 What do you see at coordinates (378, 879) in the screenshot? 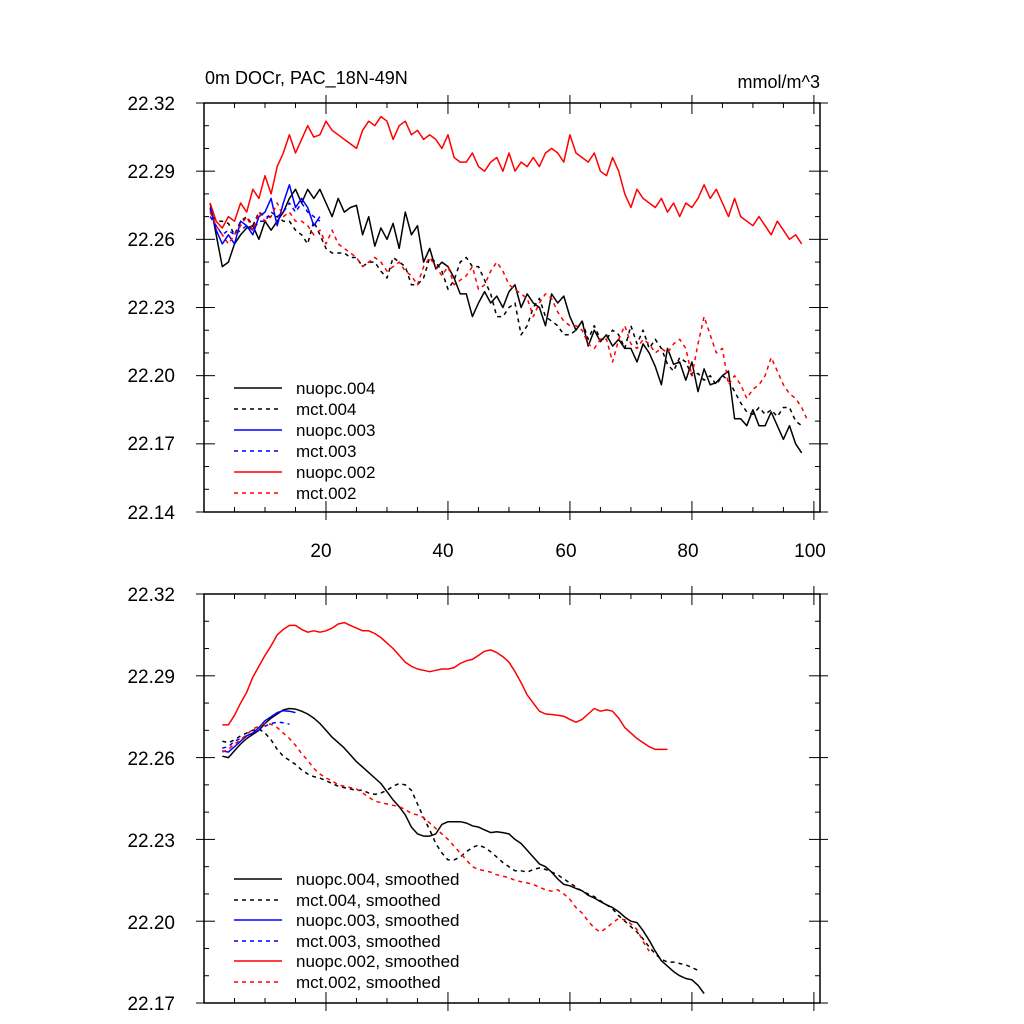
I see `legend-label: nuopc.004, smoothed` at bounding box center [378, 879].